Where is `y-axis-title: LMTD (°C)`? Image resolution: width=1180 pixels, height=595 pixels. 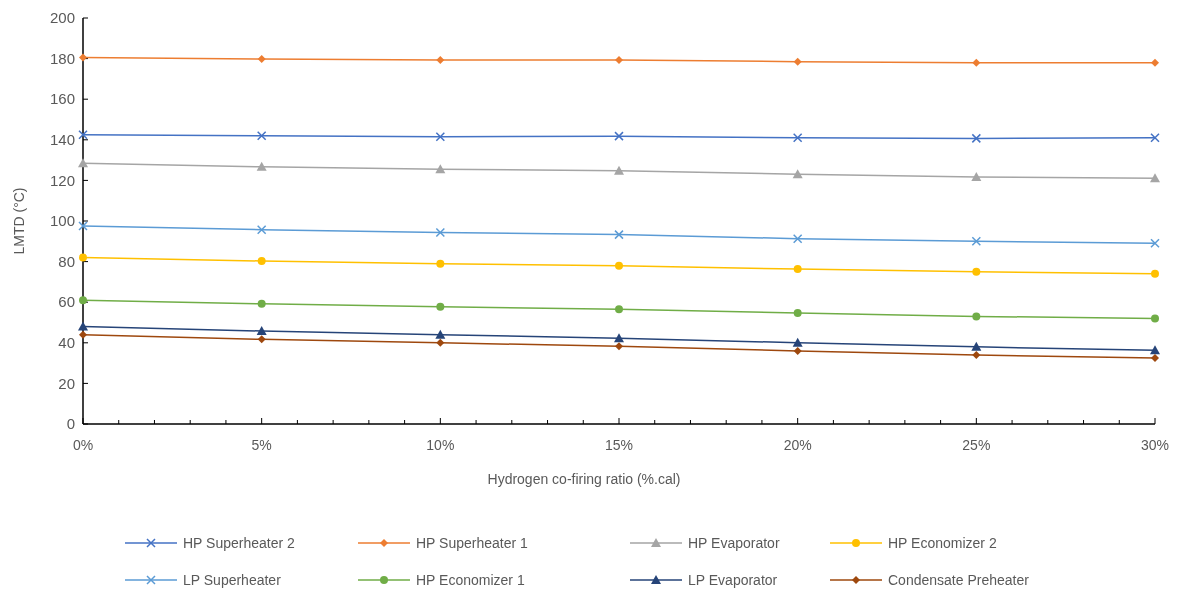
y-axis-title: LMTD (°C) is located at coordinates (19, 221).